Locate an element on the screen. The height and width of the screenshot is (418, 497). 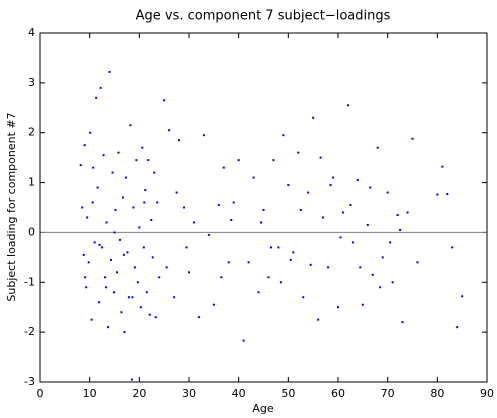
x-axis-label: Age is located at coordinates (263, 408).